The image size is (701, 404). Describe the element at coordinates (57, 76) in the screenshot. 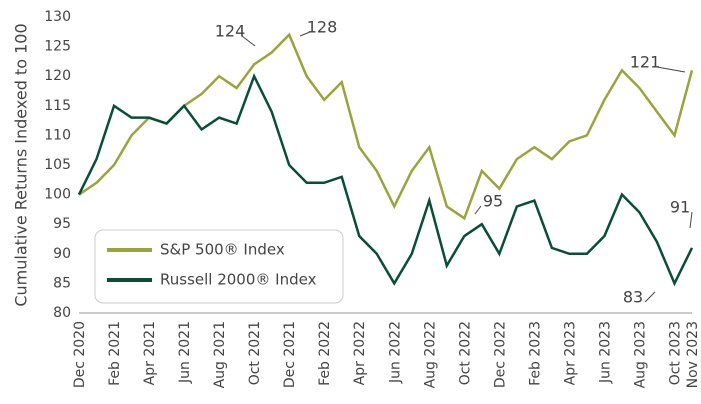

I see `y-tick-label: 120` at that location.